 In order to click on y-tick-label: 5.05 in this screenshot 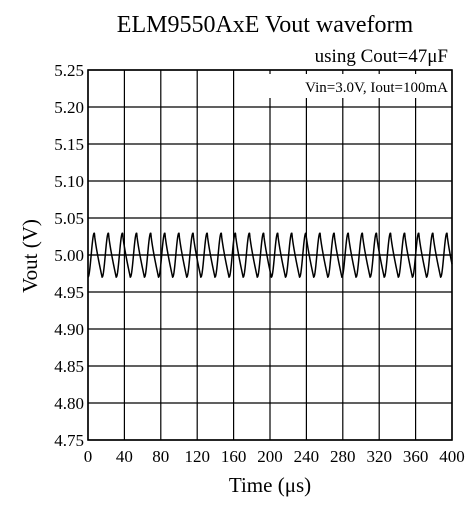, I will do `click(69, 218)`.